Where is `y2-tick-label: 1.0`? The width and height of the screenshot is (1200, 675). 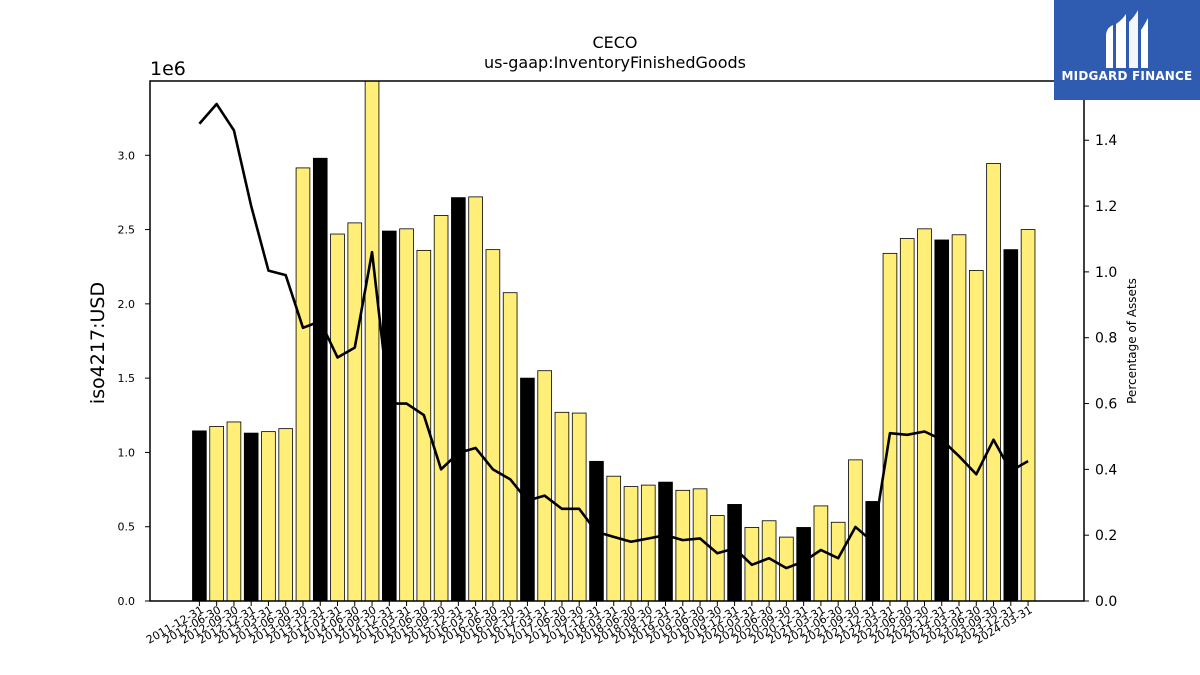 y2-tick-label: 1.0 is located at coordinates (1106, 273).